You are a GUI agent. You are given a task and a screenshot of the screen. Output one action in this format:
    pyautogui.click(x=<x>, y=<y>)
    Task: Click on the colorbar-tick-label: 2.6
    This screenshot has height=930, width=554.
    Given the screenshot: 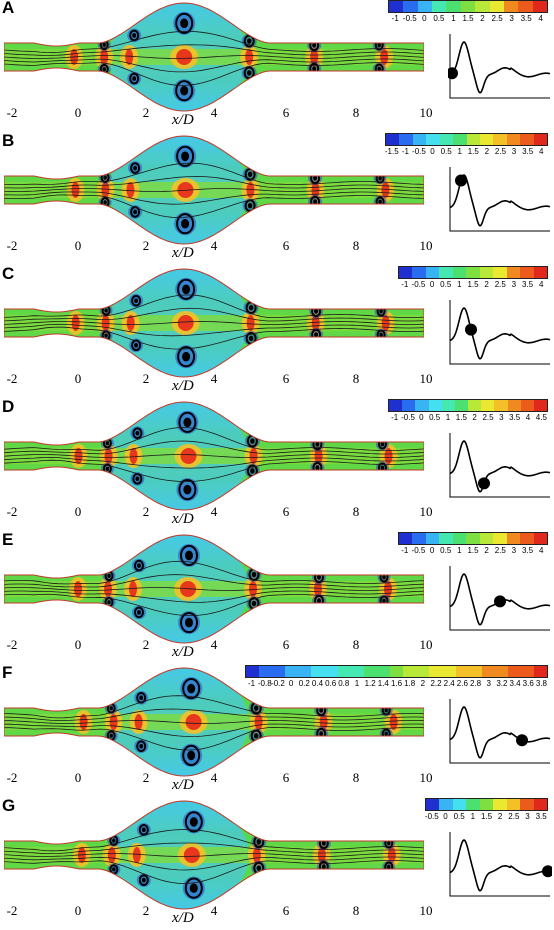 What is the action you would take?
    pyautogui.click(x=462, y=683)
    